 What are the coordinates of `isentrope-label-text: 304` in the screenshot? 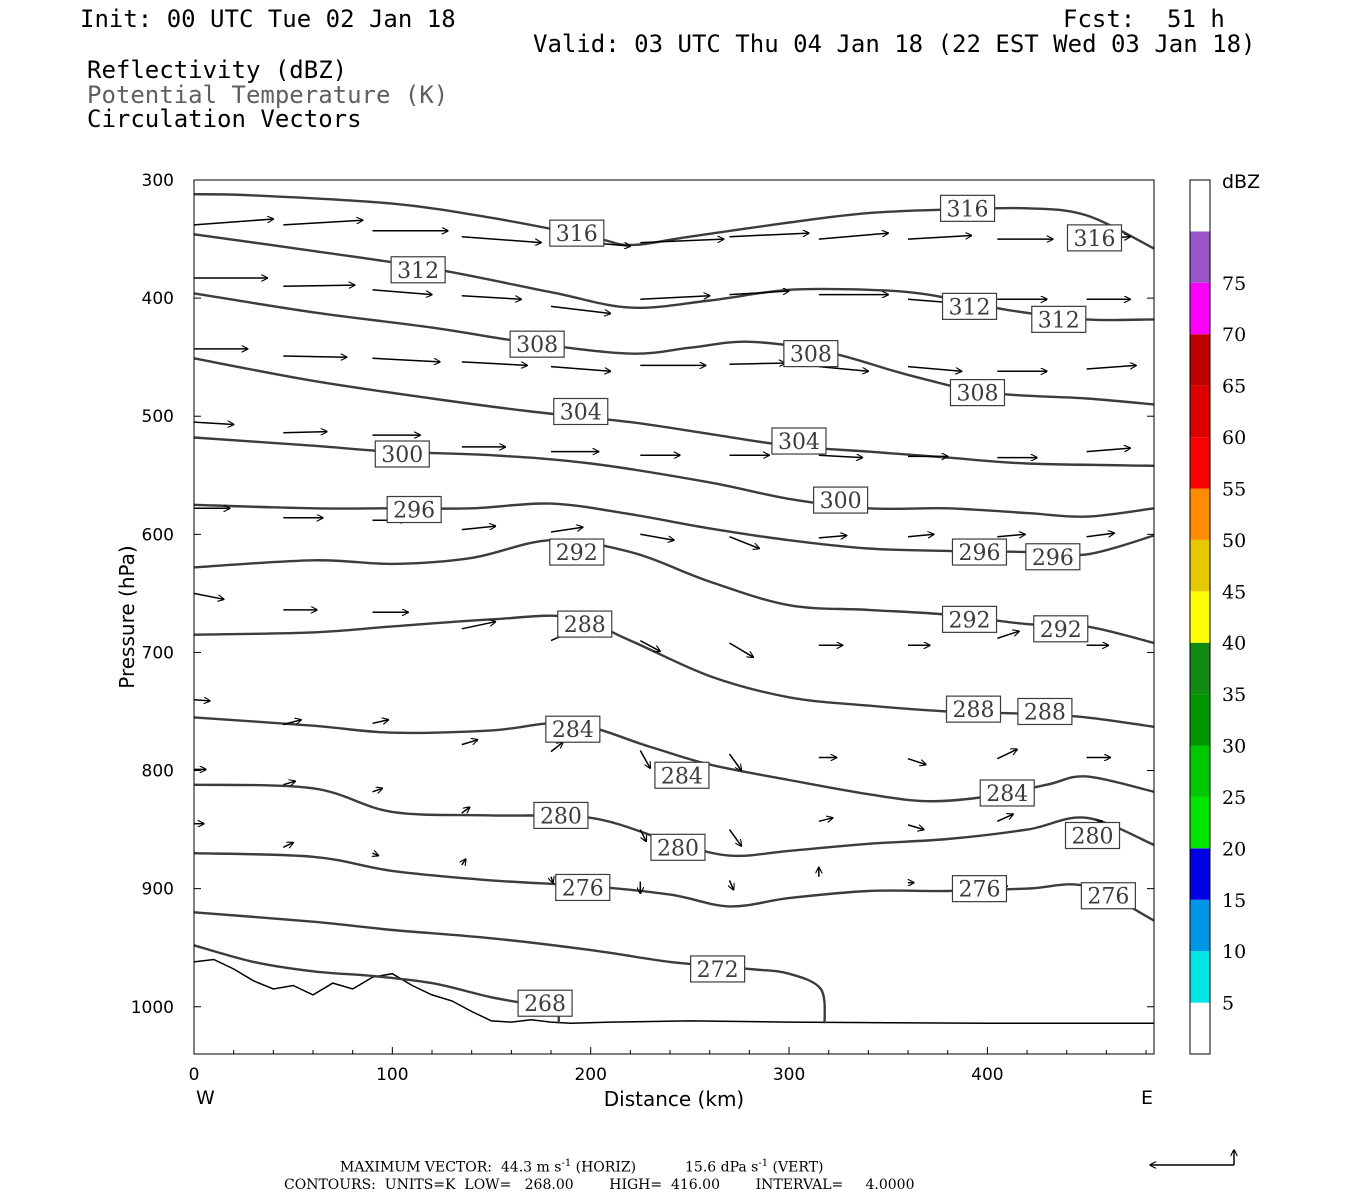 It's located at (581, 412).